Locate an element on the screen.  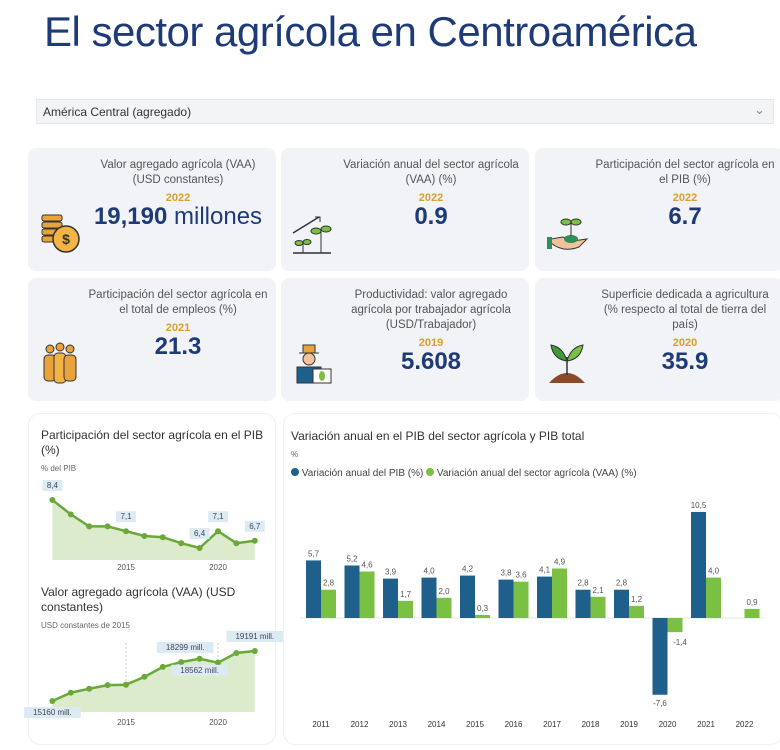
growing-plants-icon is located at coordinates (312, 235).